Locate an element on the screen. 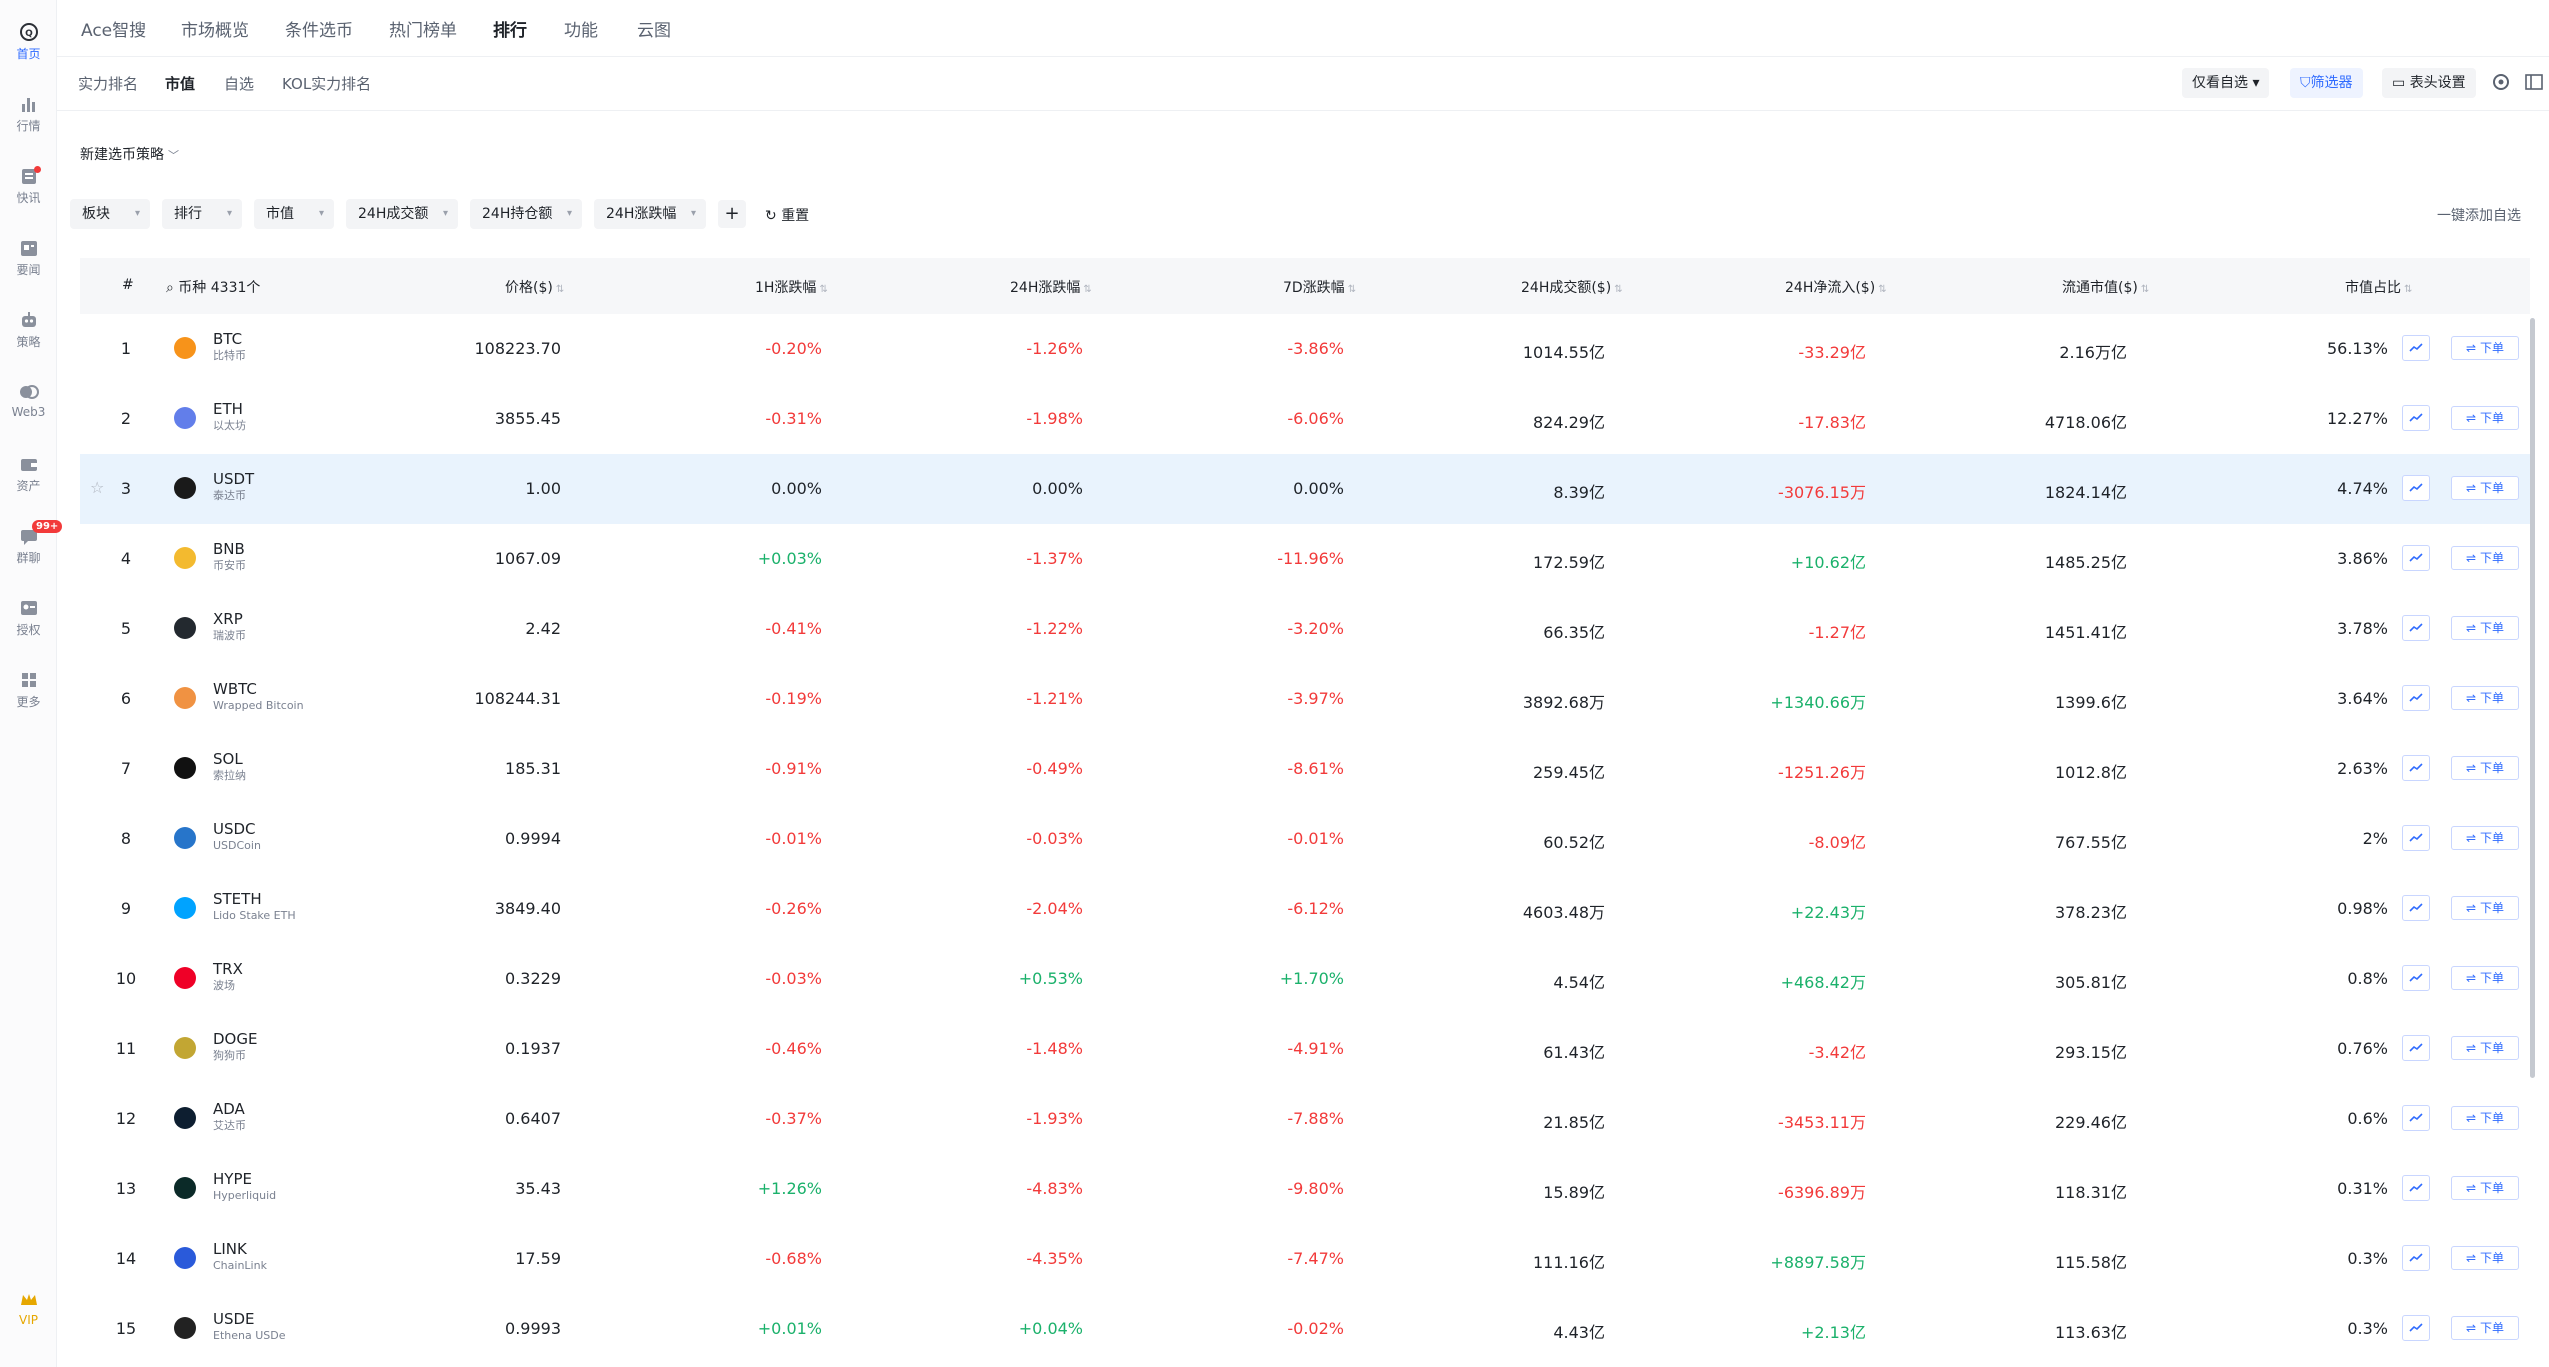 This screenshot has width=2549, height=1367. layout-icon is located at coordinates (2534, 82).